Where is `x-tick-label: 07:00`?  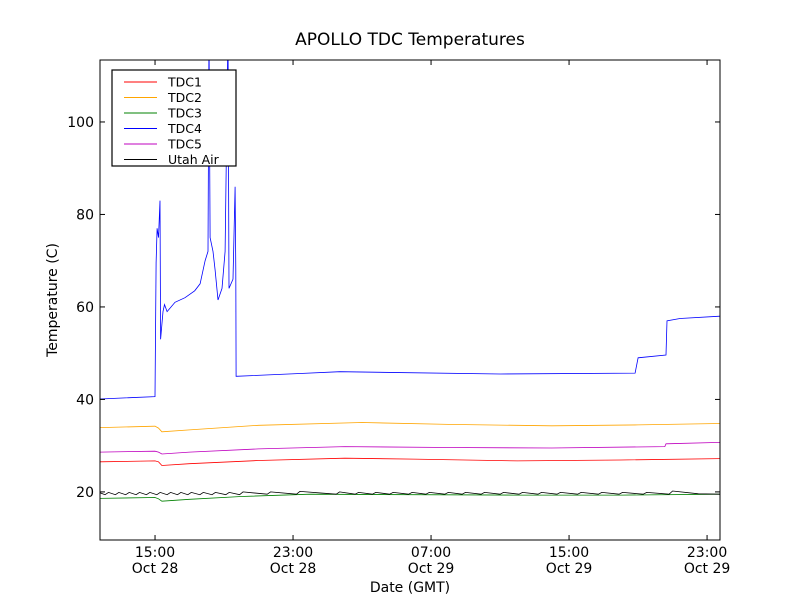
x-tick-label: 07:00 is located at coordinates (431, 553).